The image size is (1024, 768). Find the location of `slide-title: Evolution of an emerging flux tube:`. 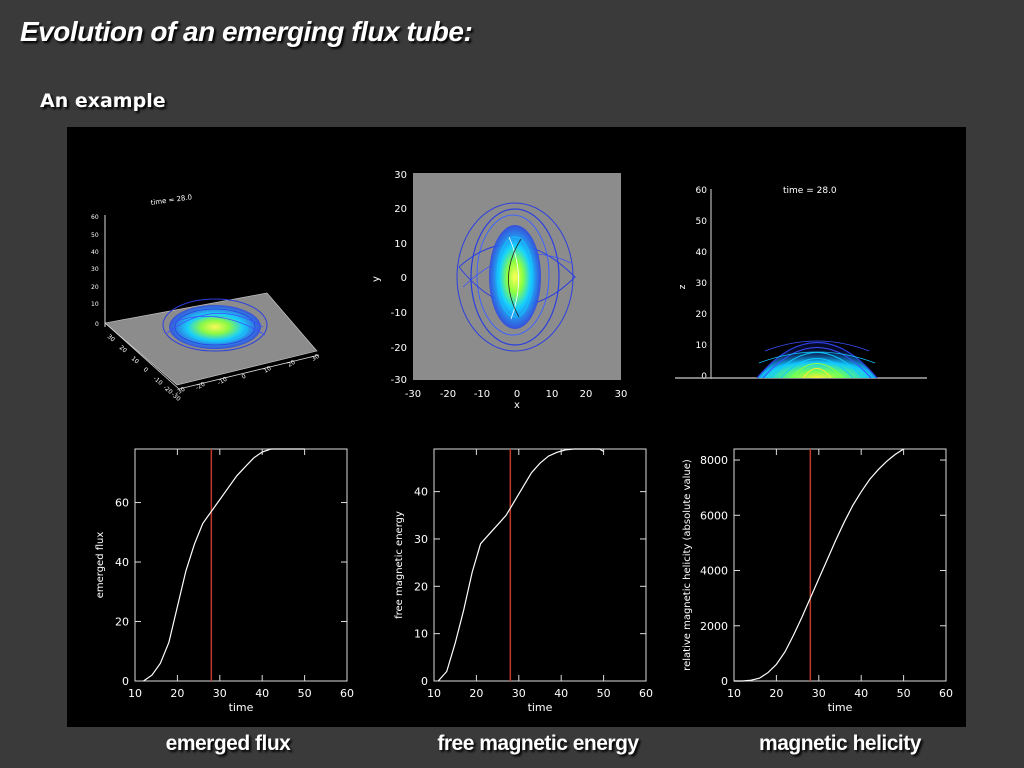

slide-title: Evolution of an emerging flux tube: is located at coordinates (246, 31).